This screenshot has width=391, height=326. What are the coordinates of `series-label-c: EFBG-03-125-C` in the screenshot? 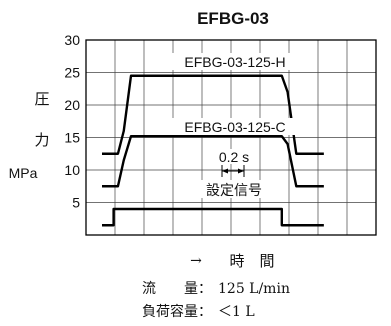 It's located at (234, 127).